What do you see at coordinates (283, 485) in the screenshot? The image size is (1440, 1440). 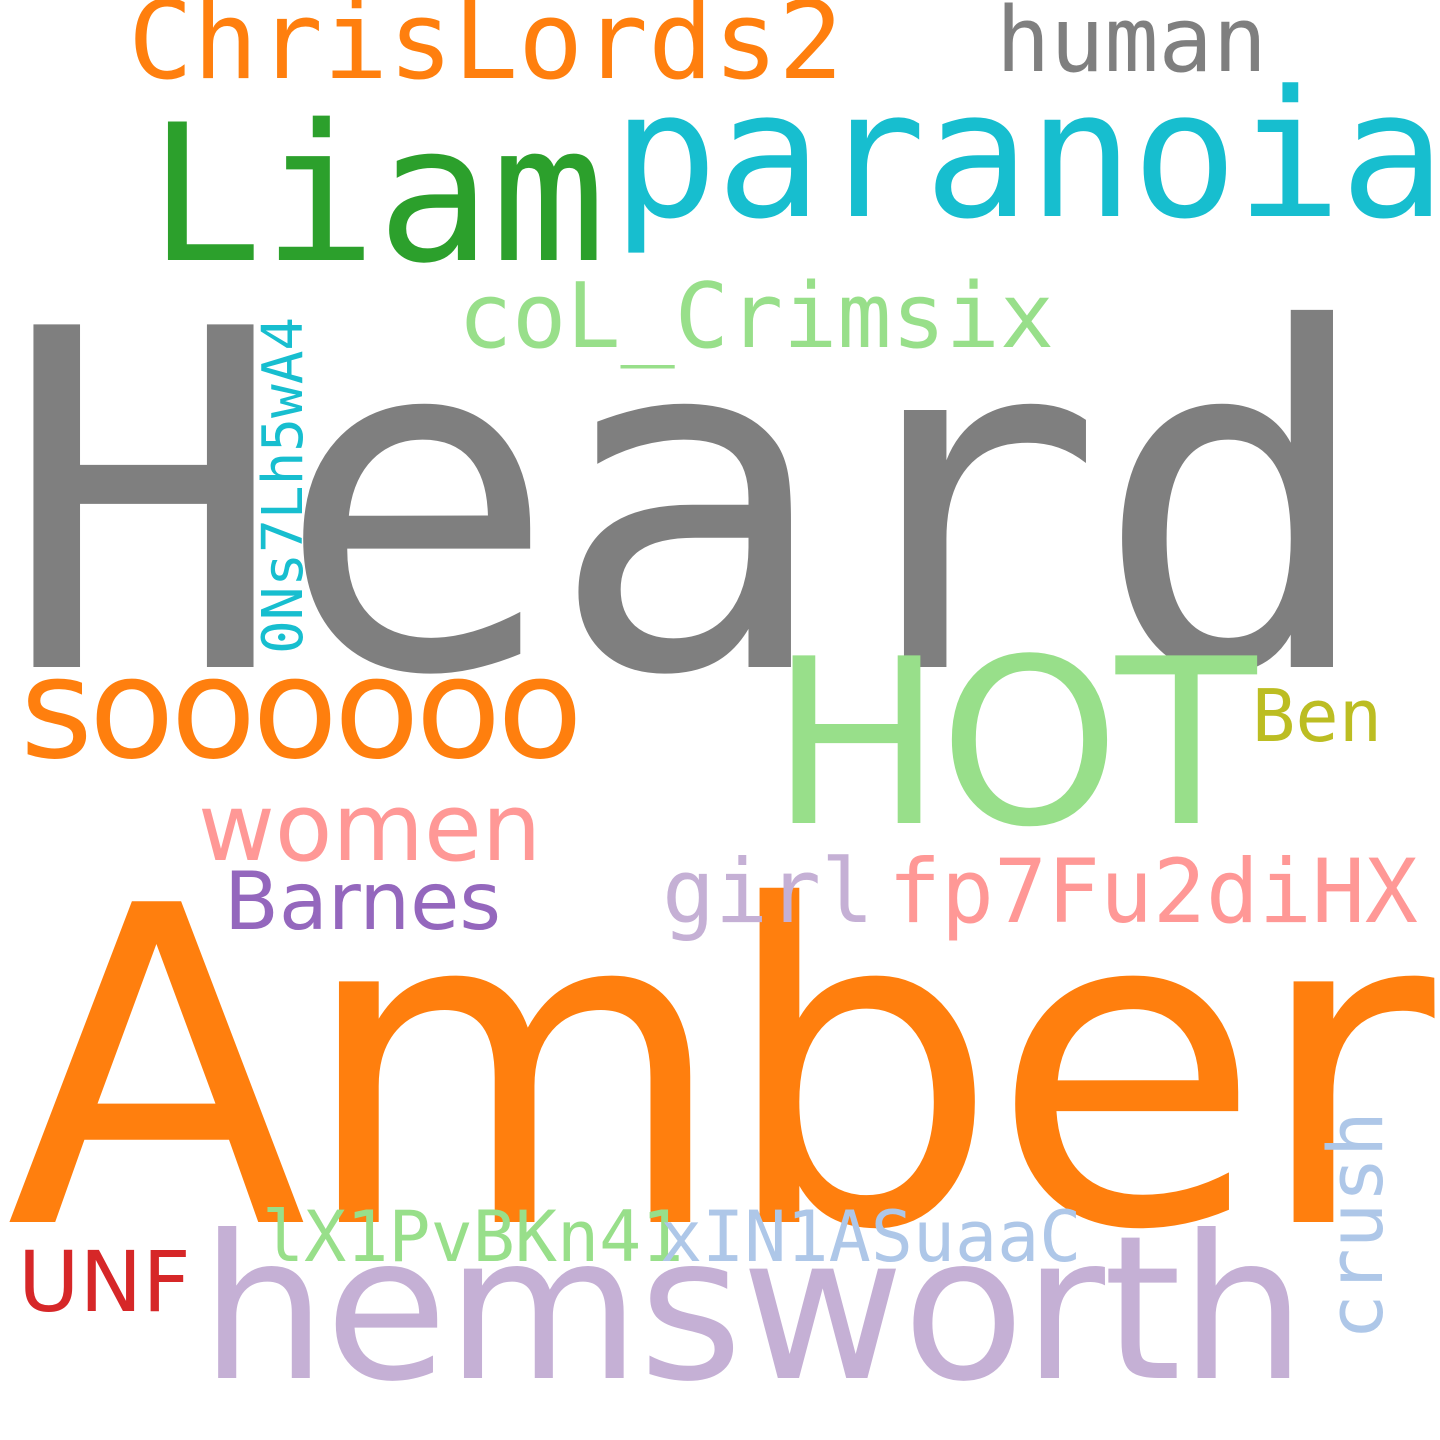 I see `word-0ns7lh5wa4: 0Ns7Lh5wA4` at bounding box center [283, 485].